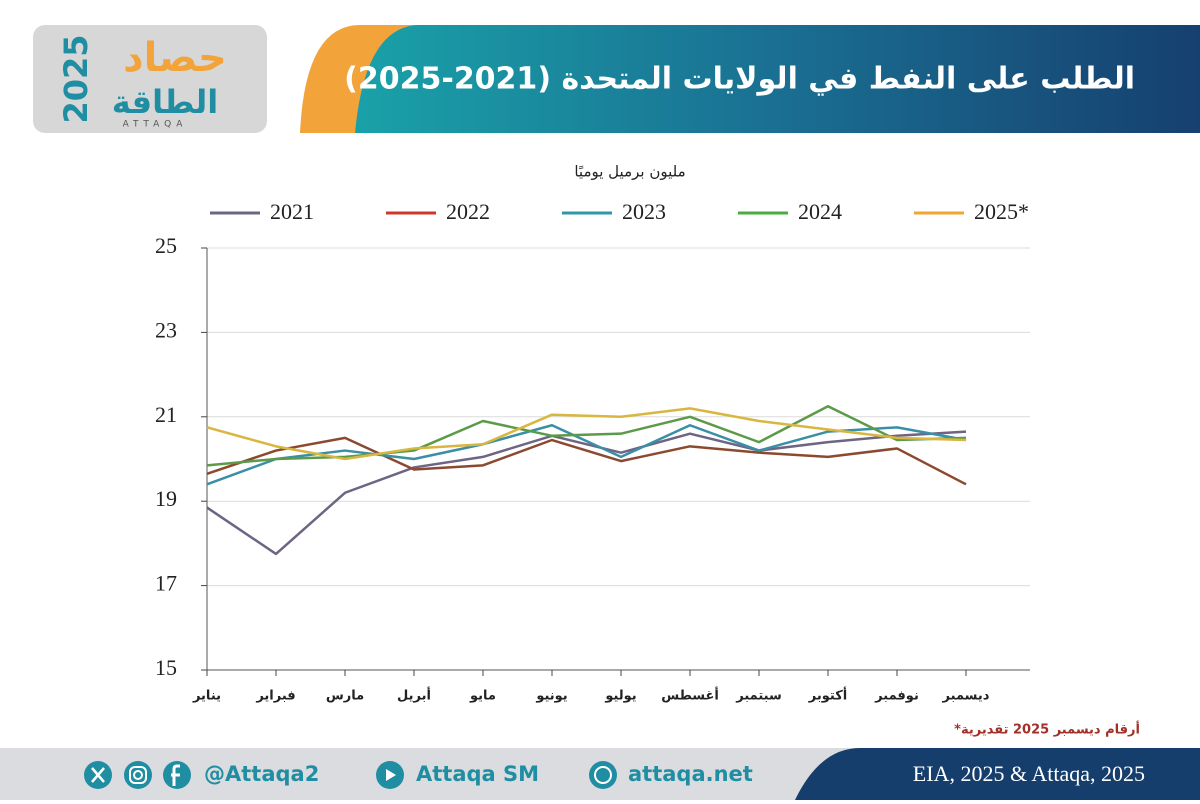 The width and height of the screenshot is (1200, 804). Describe the element at coordinates (629, 172) in the screenshot. I see `y-axis-unit: مليون برميل يوميًا` at that location.